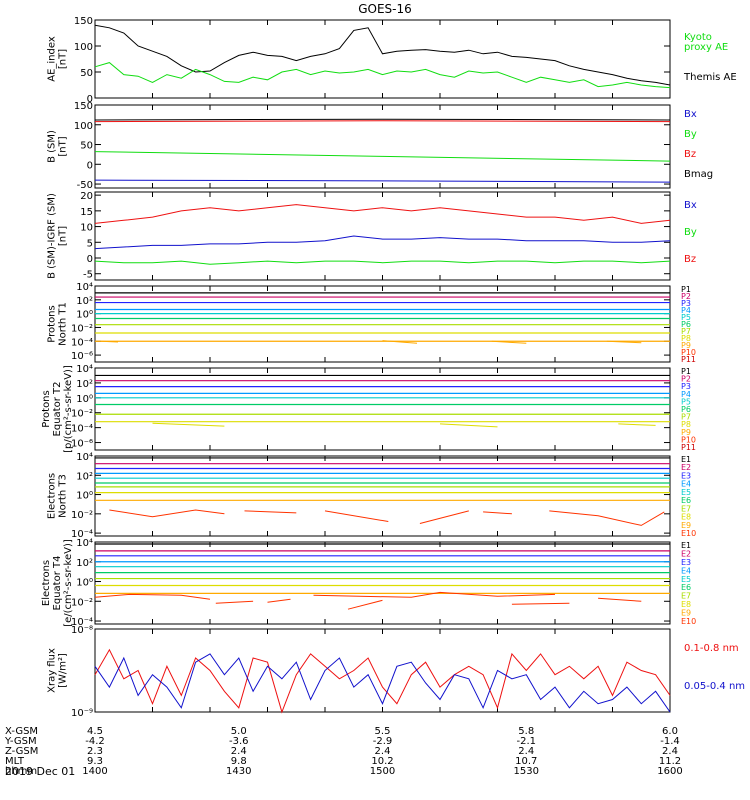 The height and width of the screenshot is (800, 750). Describe the element at coordinates (86, 73) in the screenshot. I see `y-tick-label: 50` at that location.